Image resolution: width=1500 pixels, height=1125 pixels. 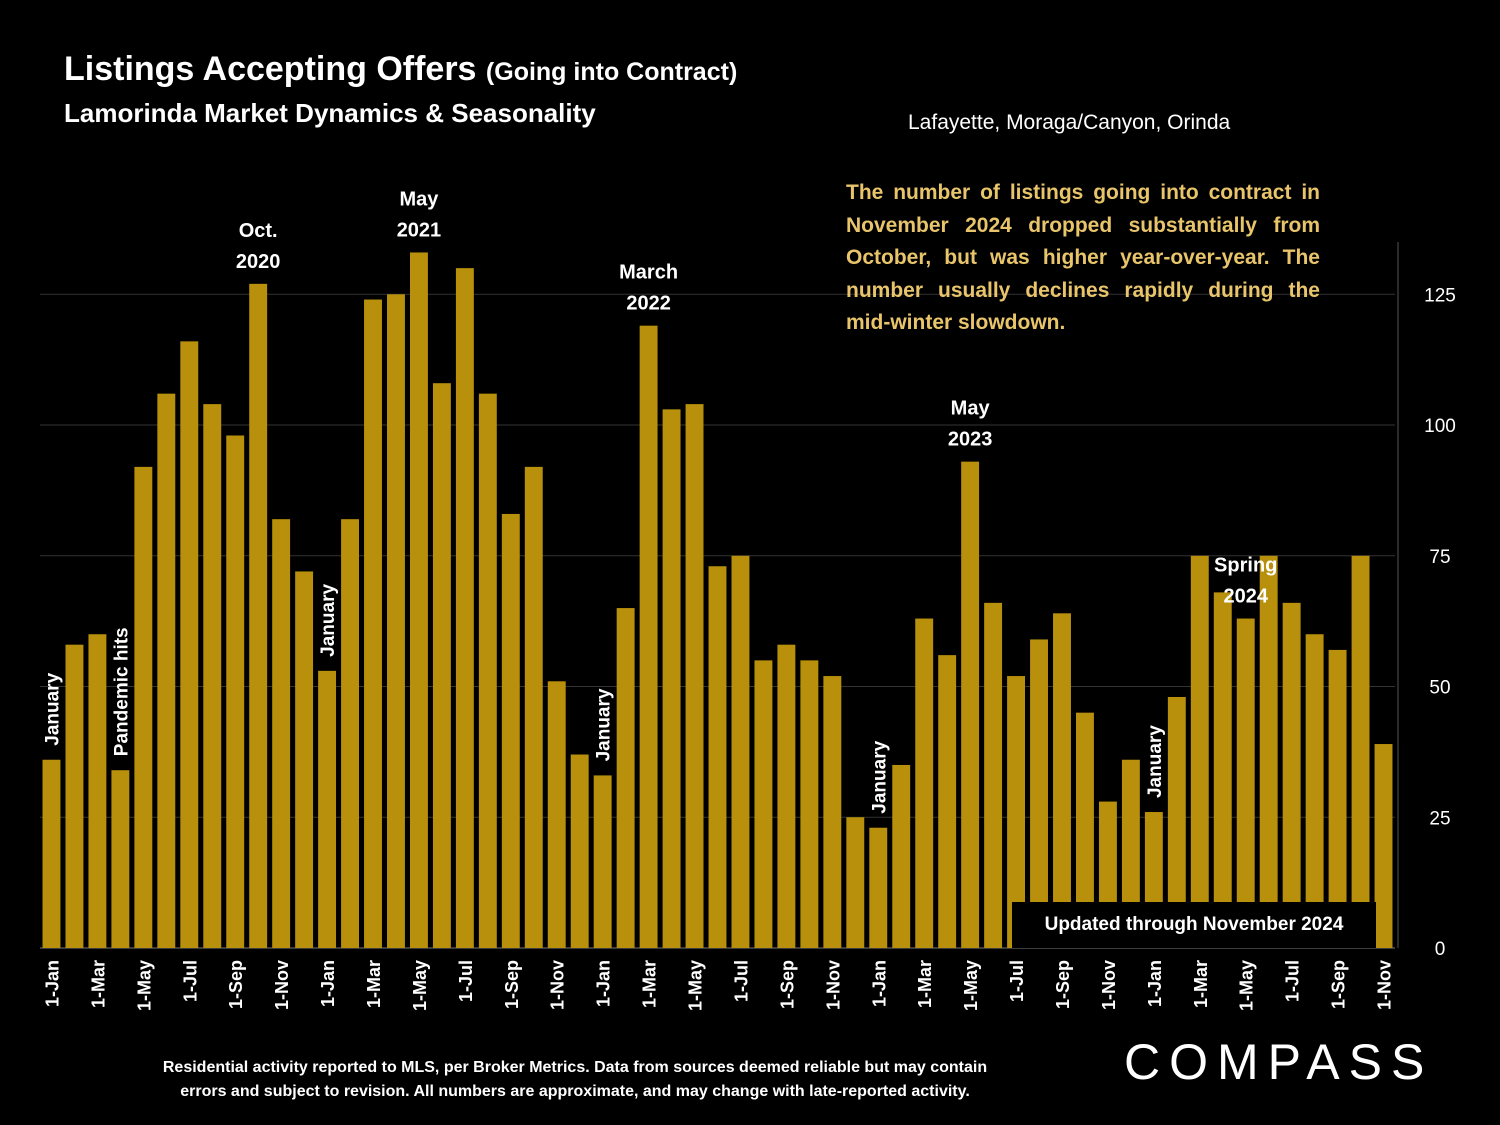 I want to click on y-axis-ticks: 0 25 50 75 100 125, so click(x=1440, y=622).